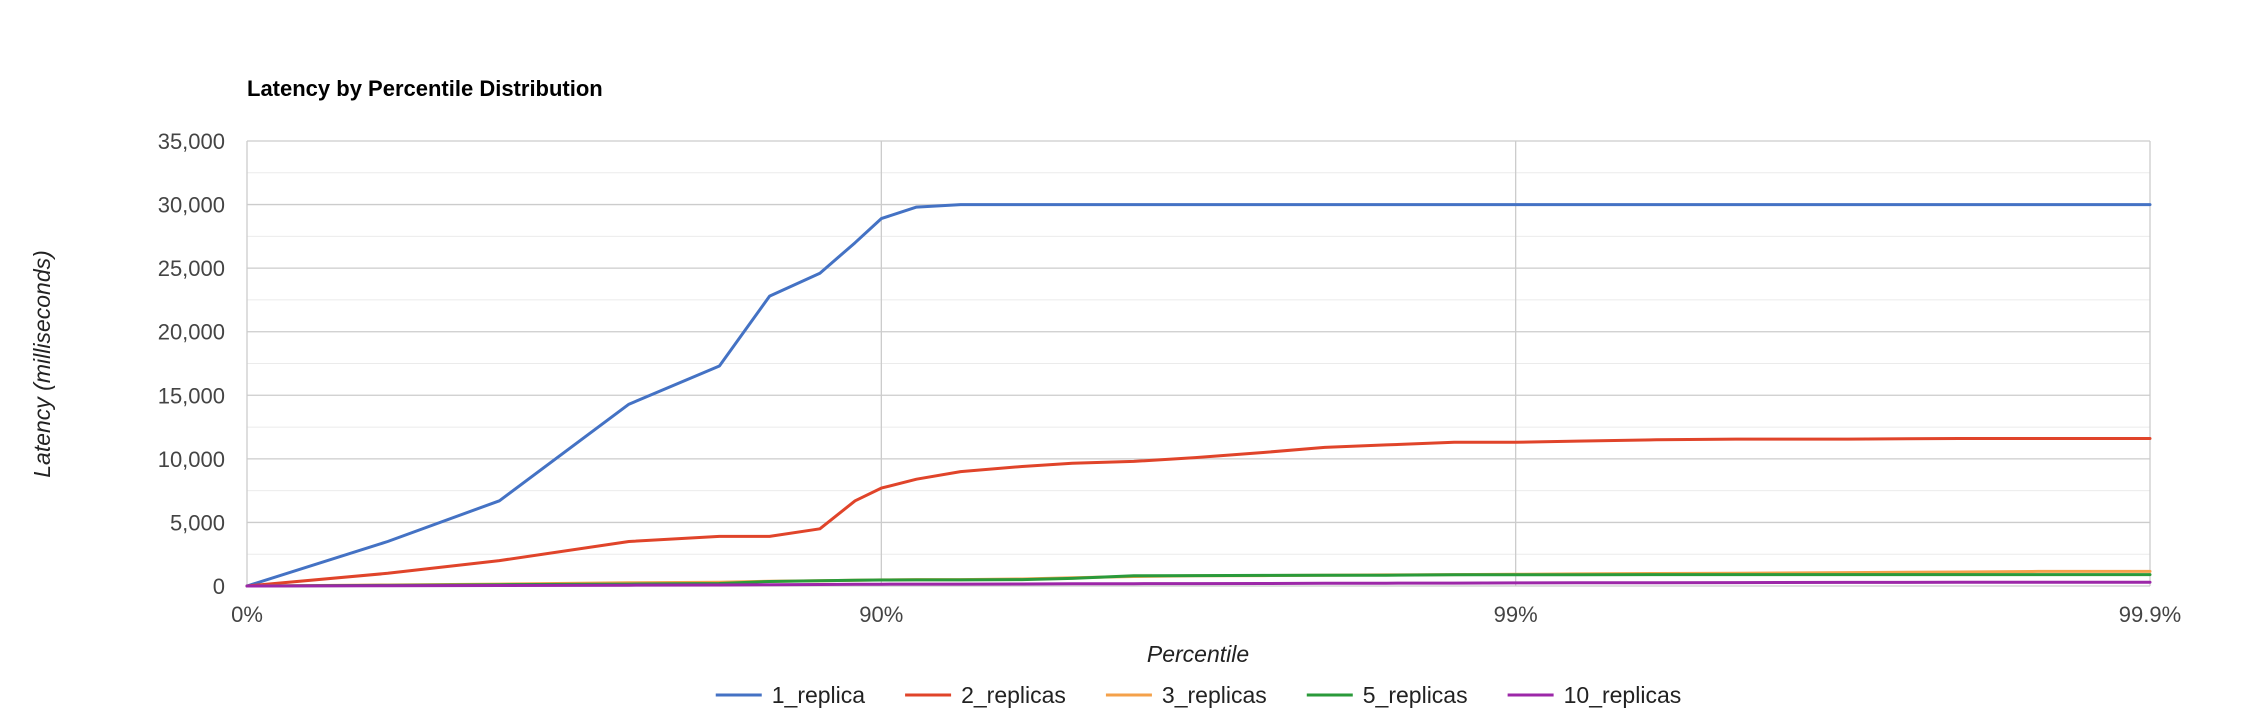 Image resolution: width=2242 pixels, height=719 pixels. I want to click on y-tick-label: 25,000, so click(191, 268).